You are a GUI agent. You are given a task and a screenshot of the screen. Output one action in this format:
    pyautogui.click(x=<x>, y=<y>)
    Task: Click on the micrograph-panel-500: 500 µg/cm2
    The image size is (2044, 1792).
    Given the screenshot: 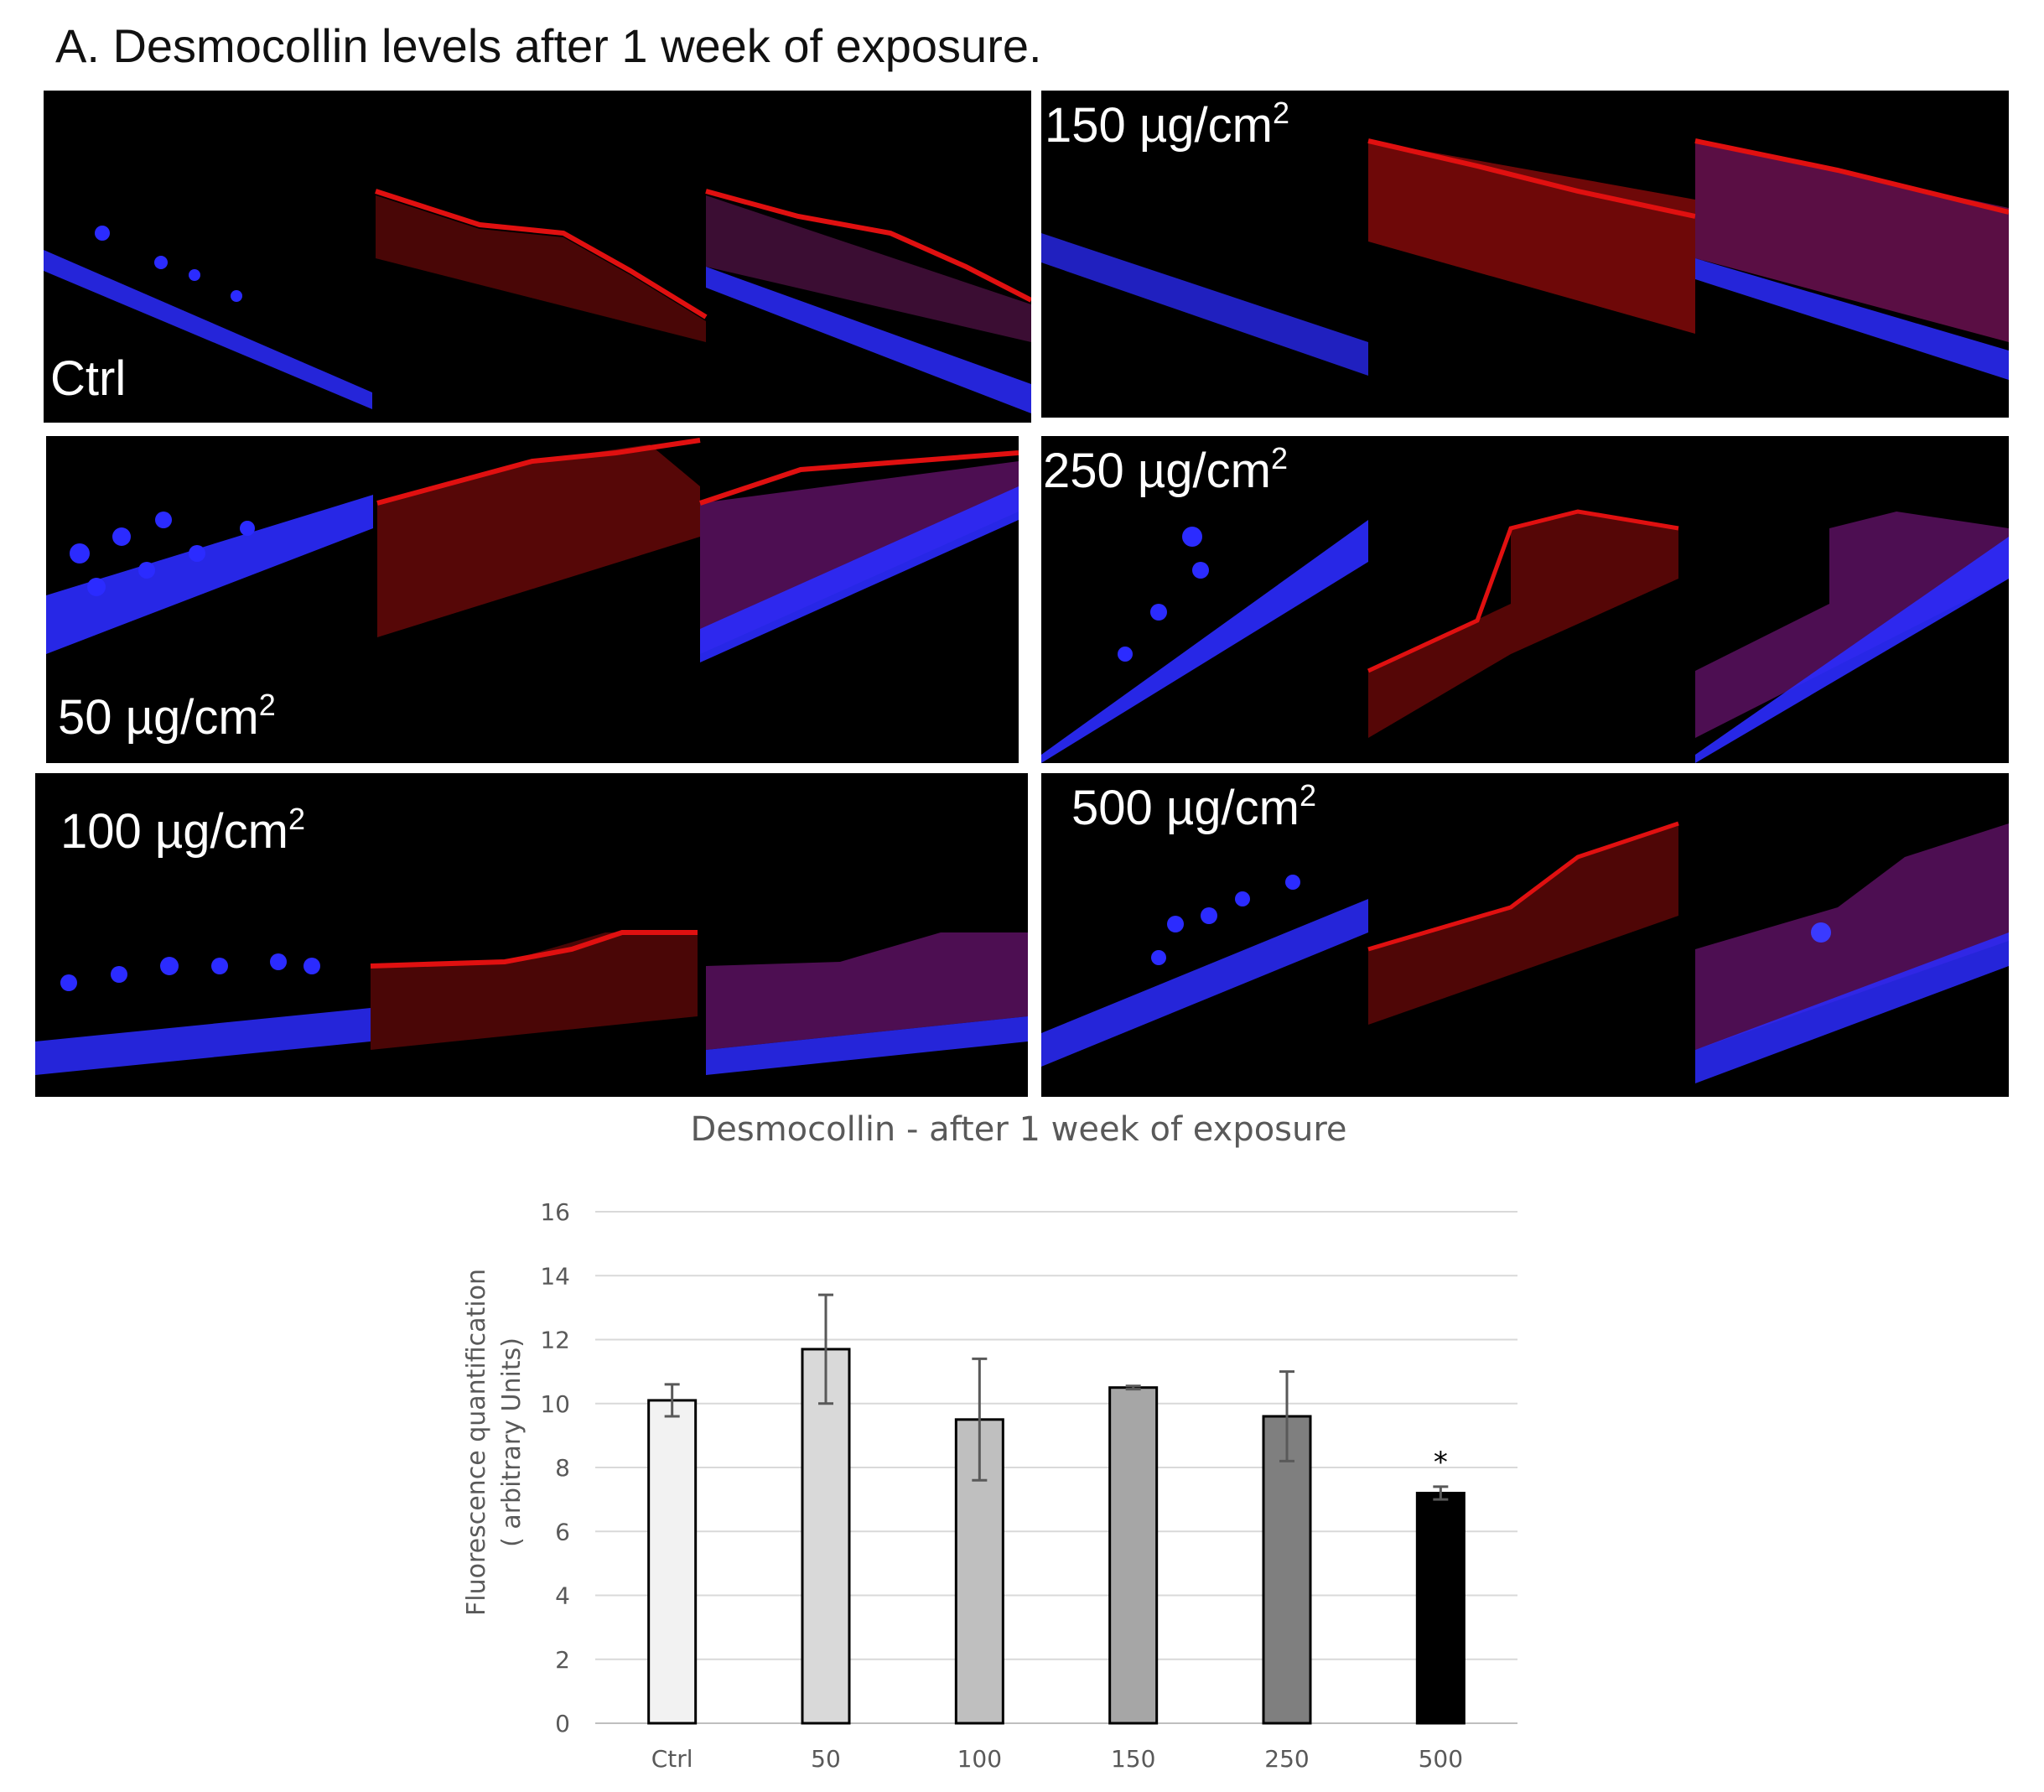 What is the action you would take?
    pyautogui.click(x=1525, y=935)
    